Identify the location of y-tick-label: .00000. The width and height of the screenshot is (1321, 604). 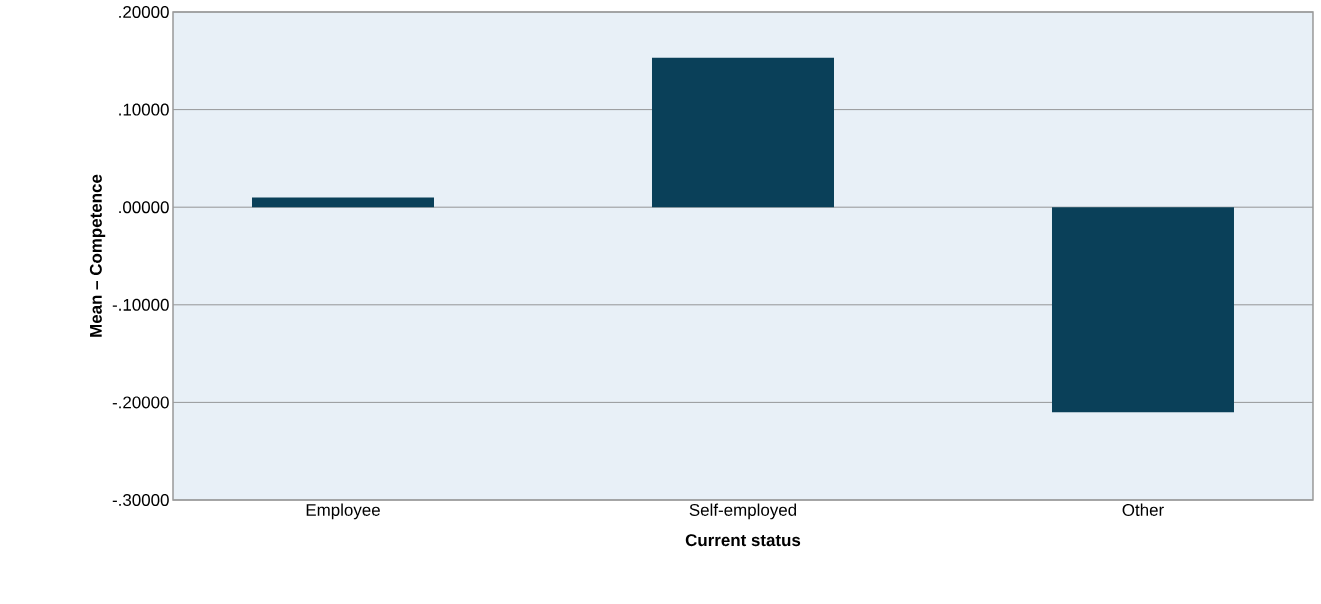
(144, 207).